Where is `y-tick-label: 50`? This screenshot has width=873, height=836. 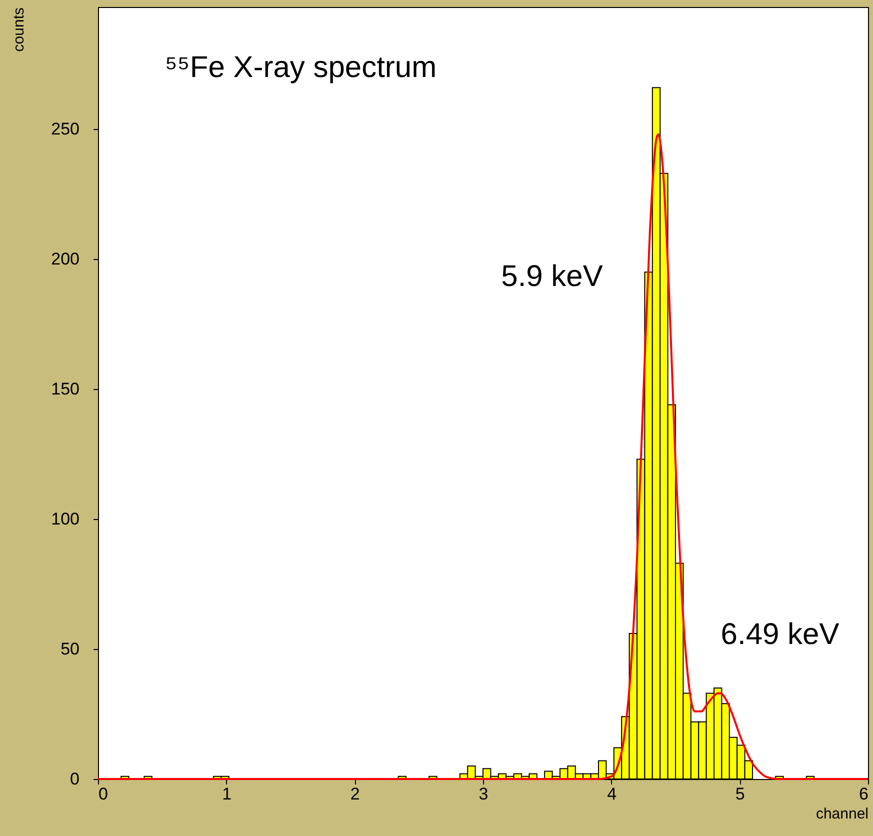
y-tick-label: 50 is located at coordinates (70, 649).